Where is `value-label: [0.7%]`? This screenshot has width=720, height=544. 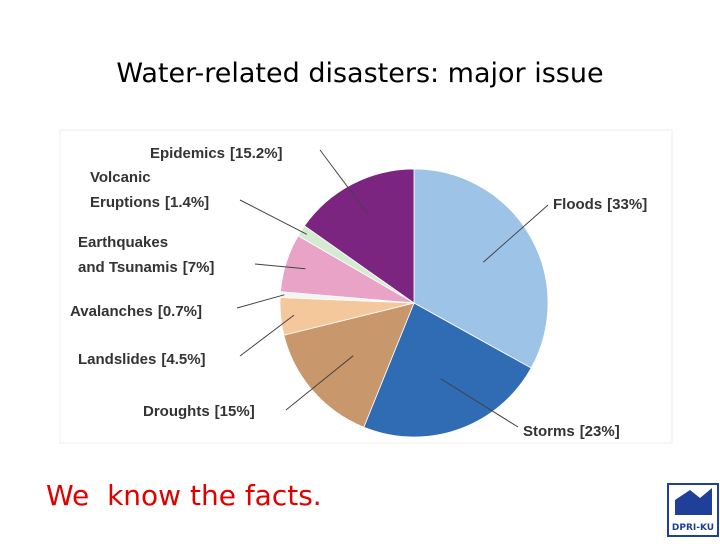
value-label: [0.7%] is located at coordinates (180, 311).